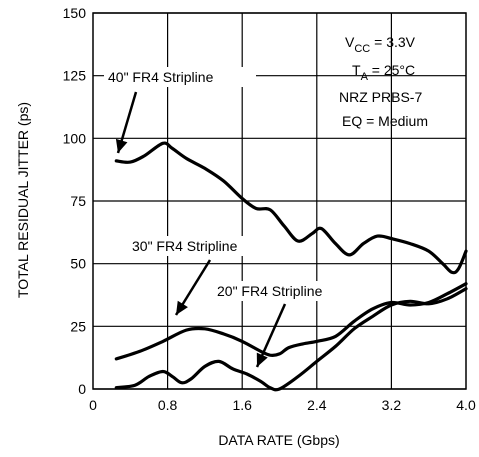 The image size is (479, 457). What do you see at coordinates (78, 264) in the screenshot?
I see `y-tick-label: 50` at bounding box center [78, 264].